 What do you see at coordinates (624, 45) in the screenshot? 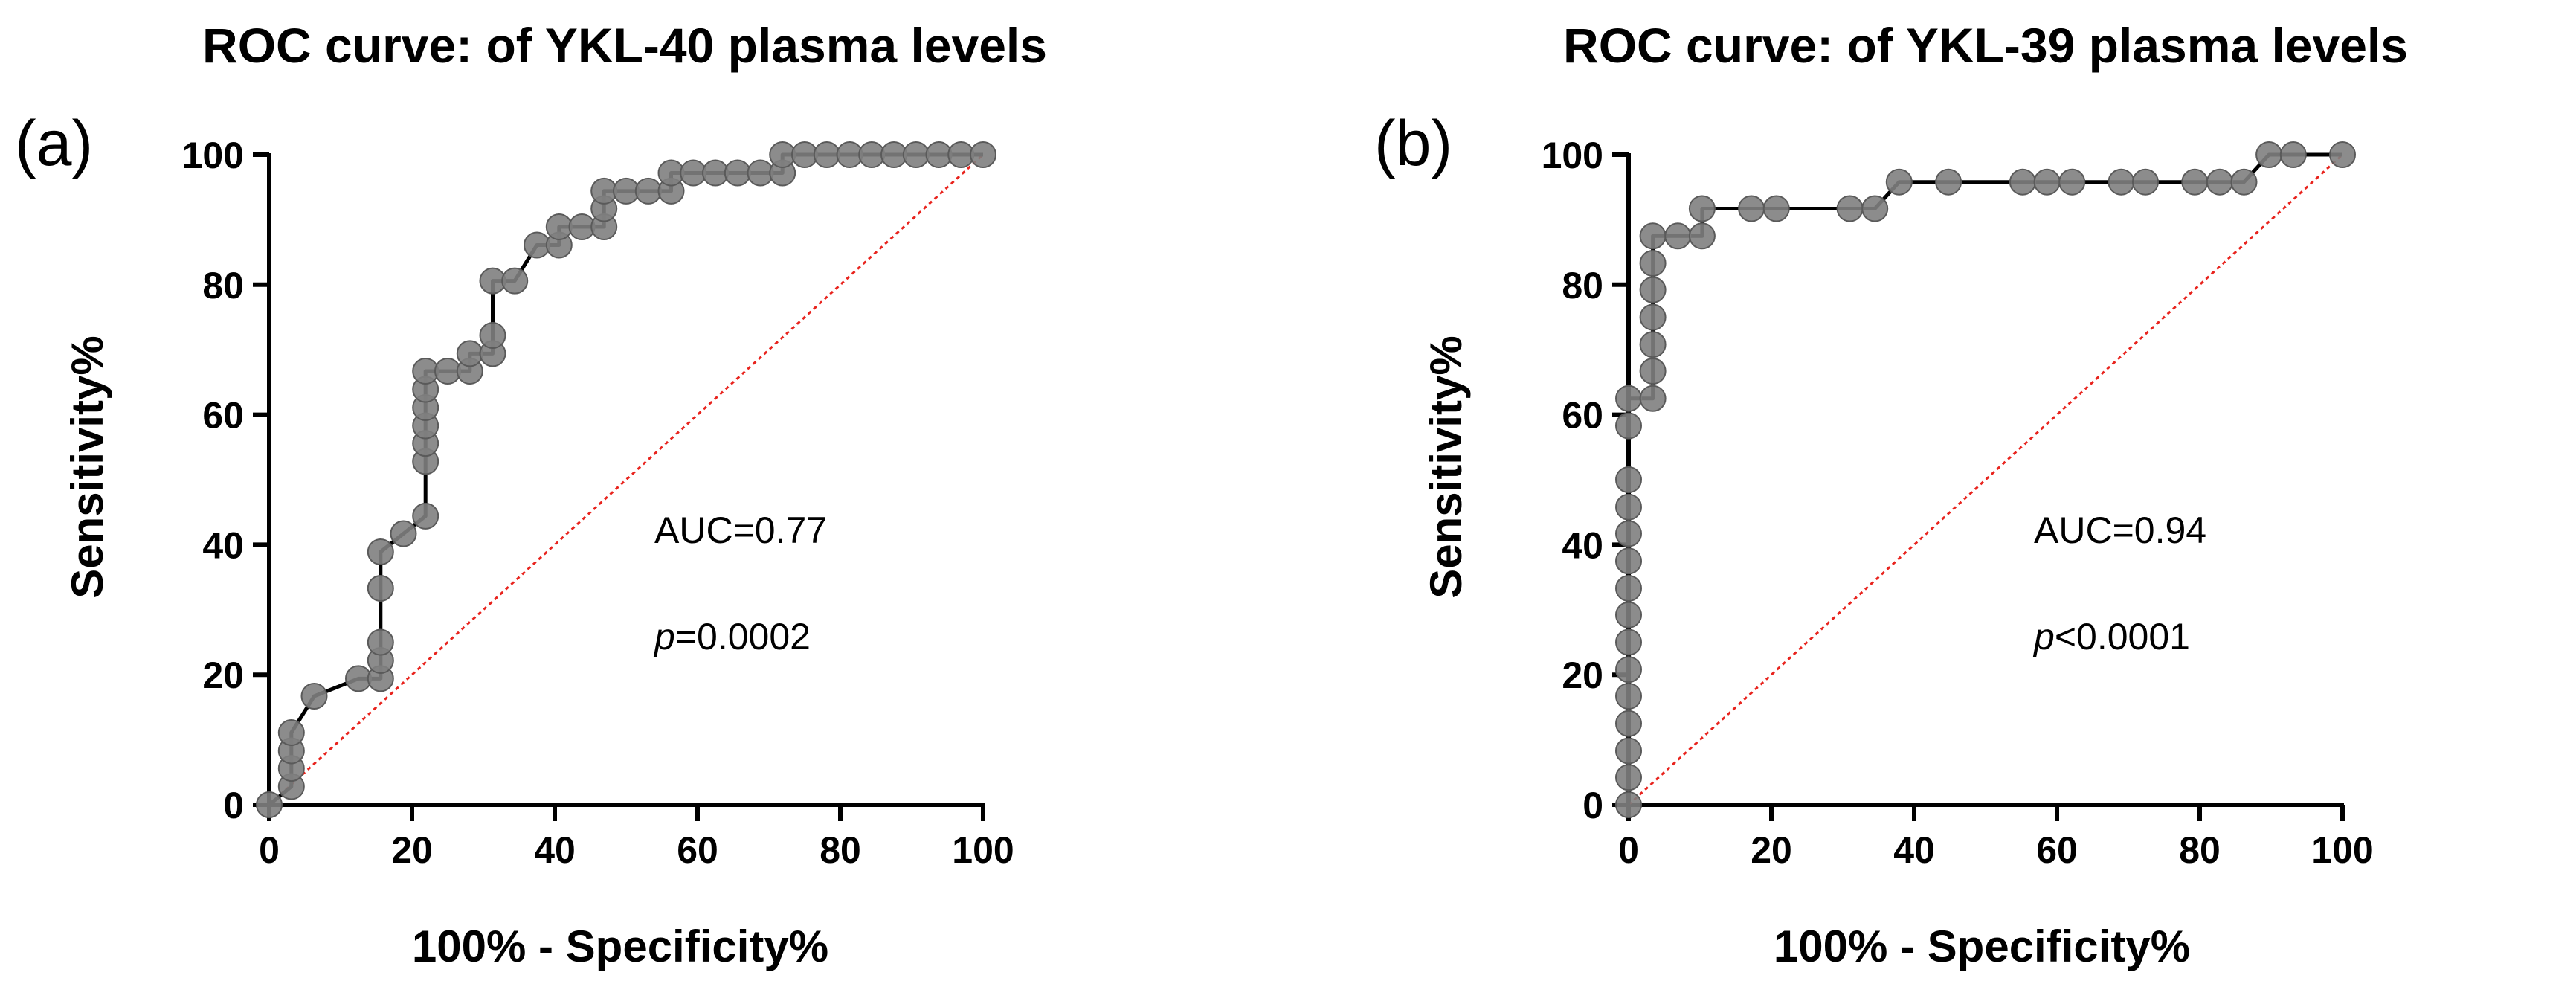
I see `chart-title: ROC curve: of YKL-40 plasma levels` at bounding box center [624, 45].